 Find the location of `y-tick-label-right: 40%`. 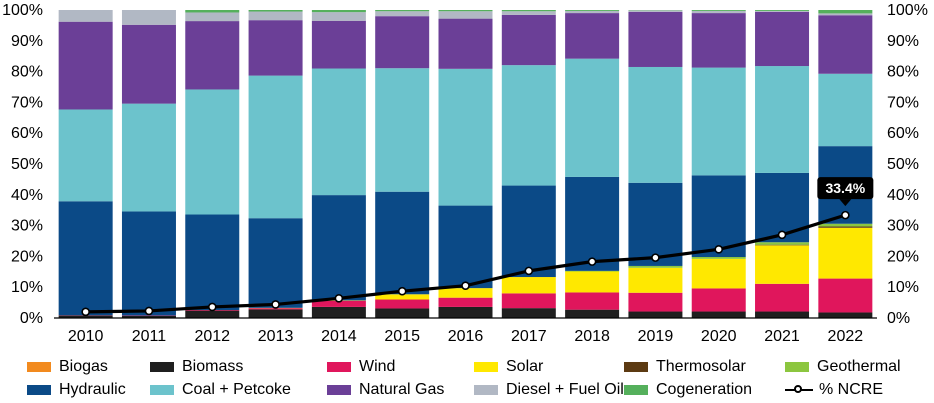

y-tick-label-right: 40% is located at coordinates (903, 195).